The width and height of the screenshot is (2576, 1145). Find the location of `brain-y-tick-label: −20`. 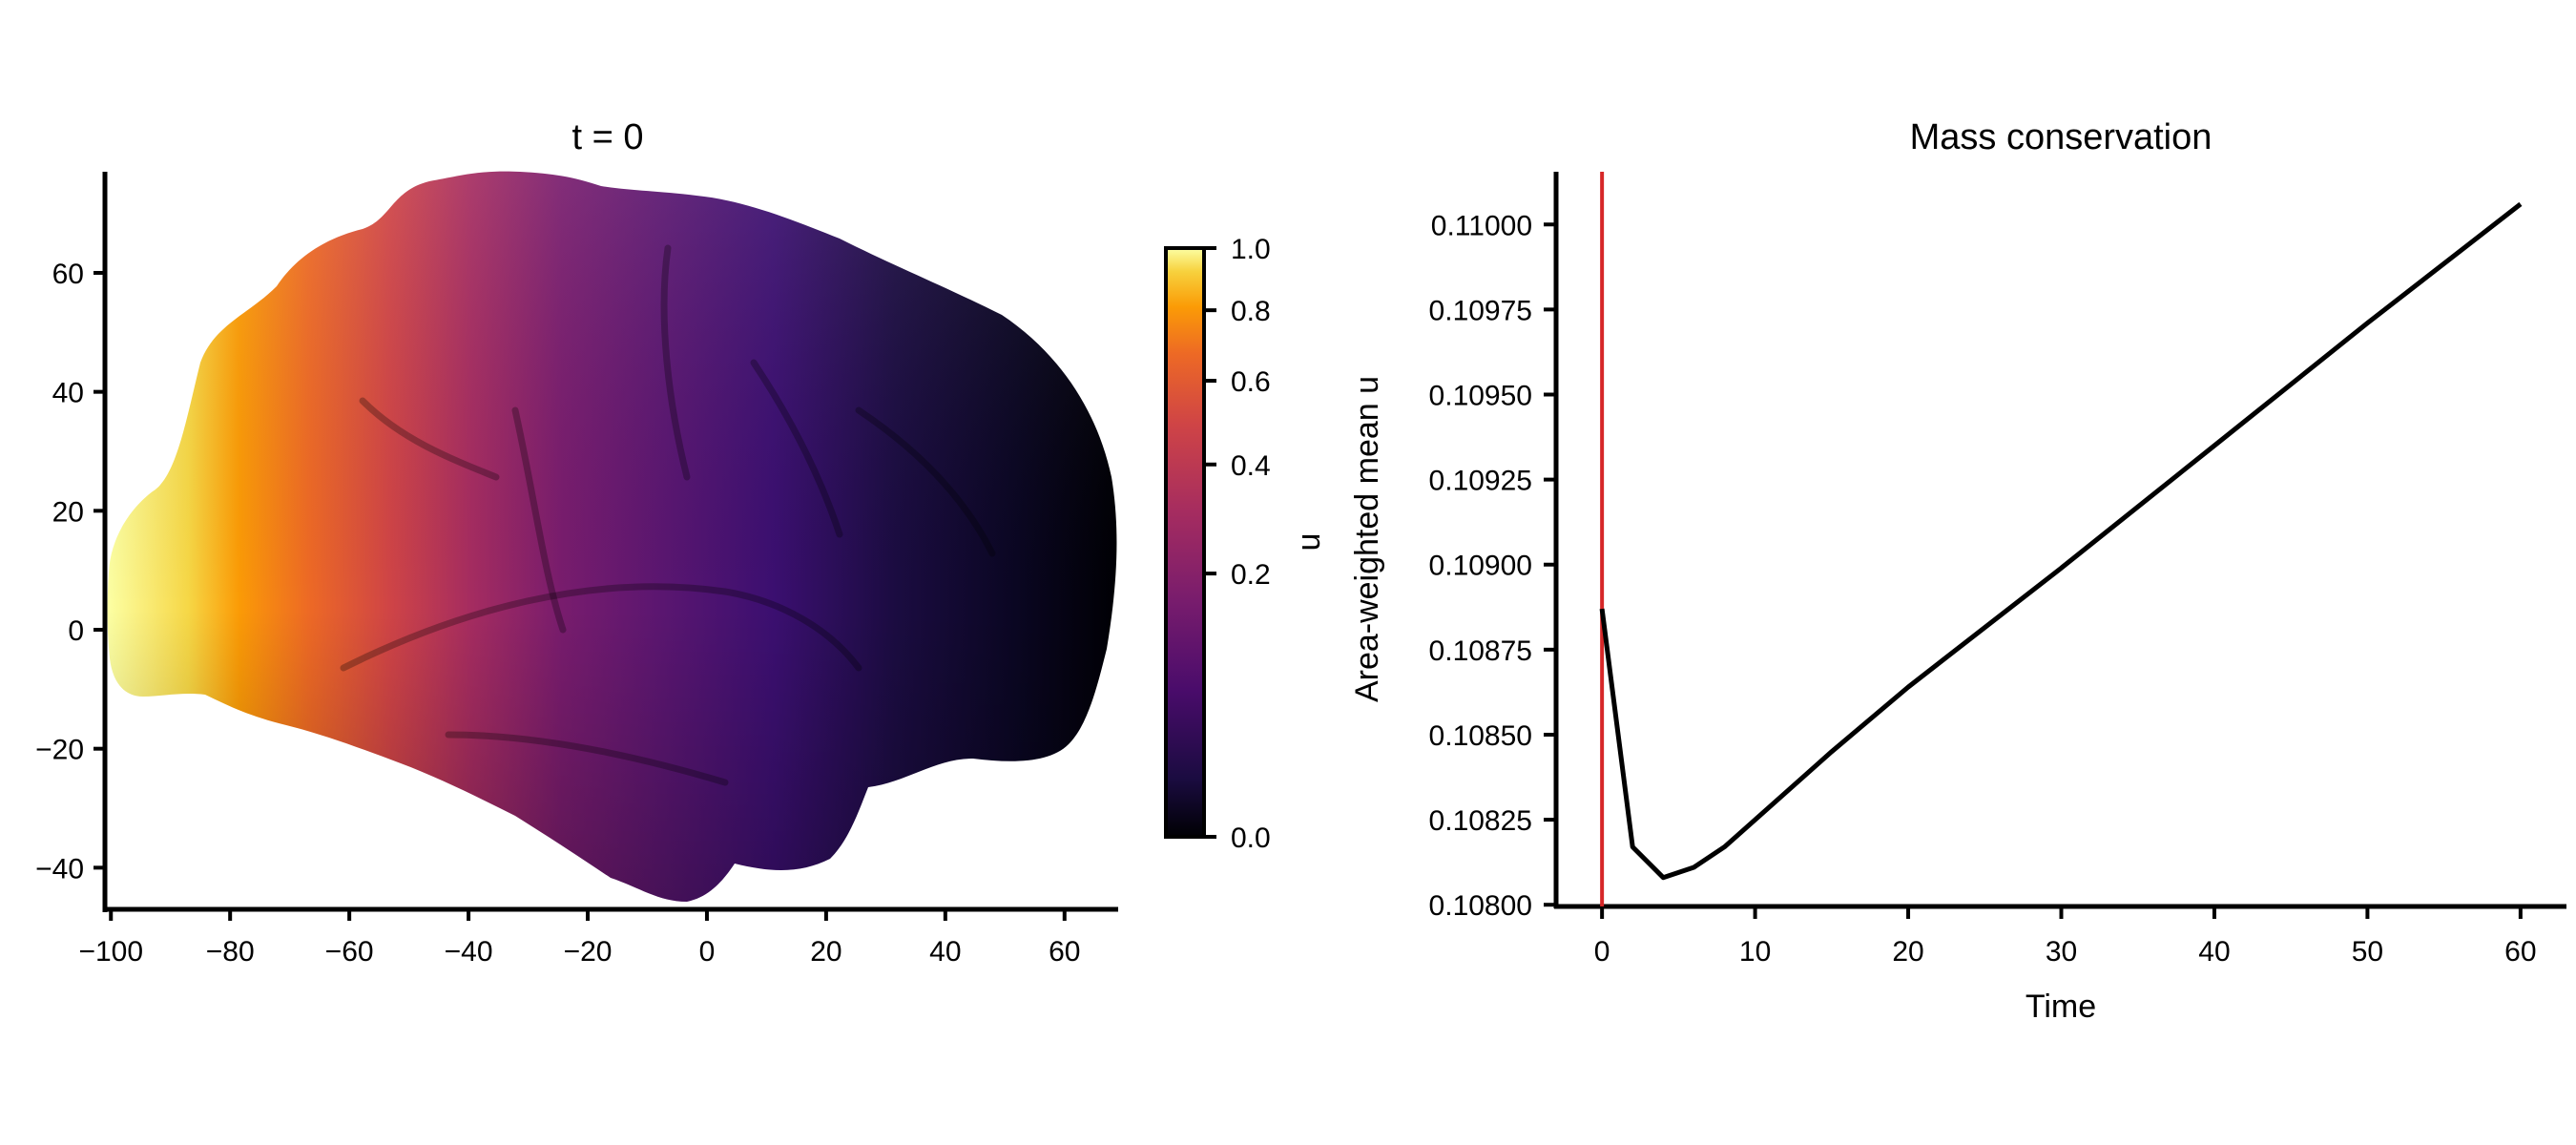

brain-y-tick-label: −20 is located at coordinates (59, 750).